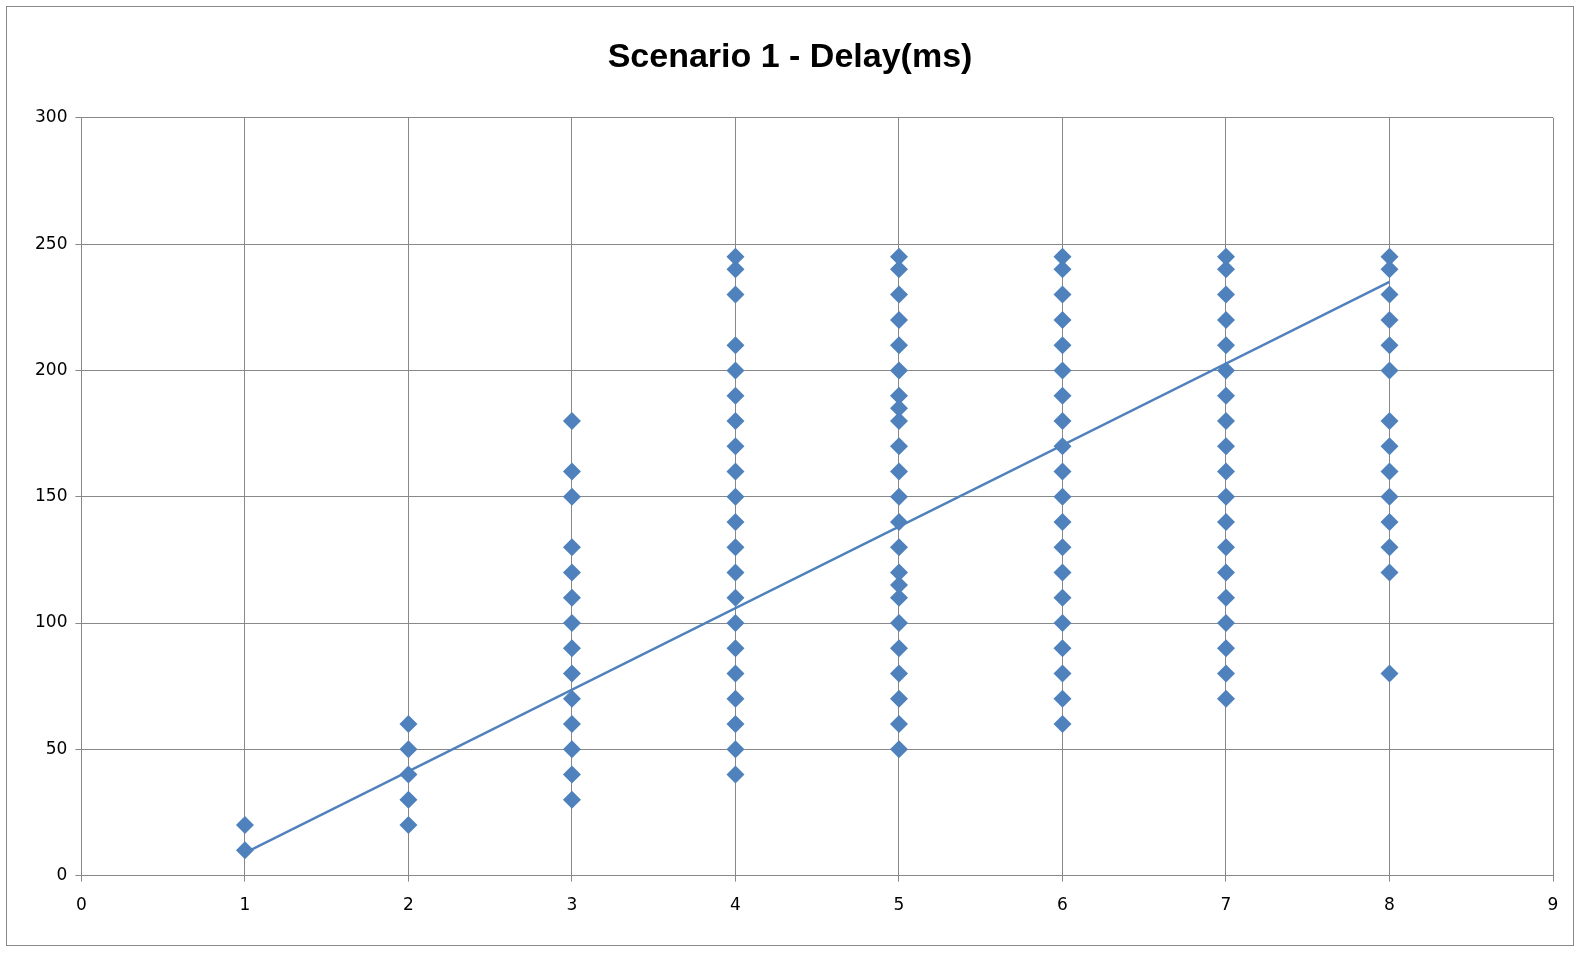 The width and height of the screenshot is (1580, 953). What do you see at coordinates (408, 904) in the screenshot?
I see `x-tick-label: 2` at bounding box center [408, 904].